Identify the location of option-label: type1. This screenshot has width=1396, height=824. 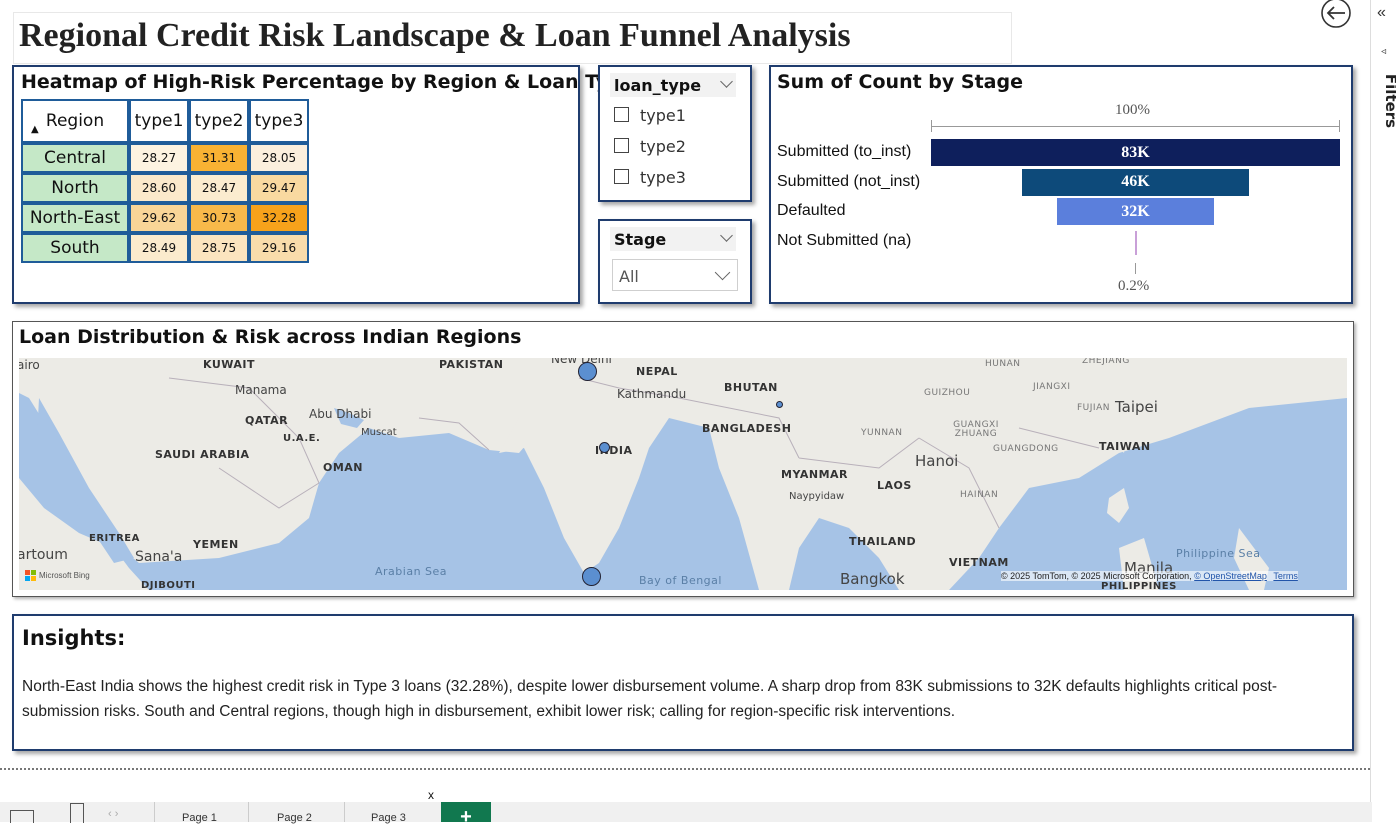
(663, 115).